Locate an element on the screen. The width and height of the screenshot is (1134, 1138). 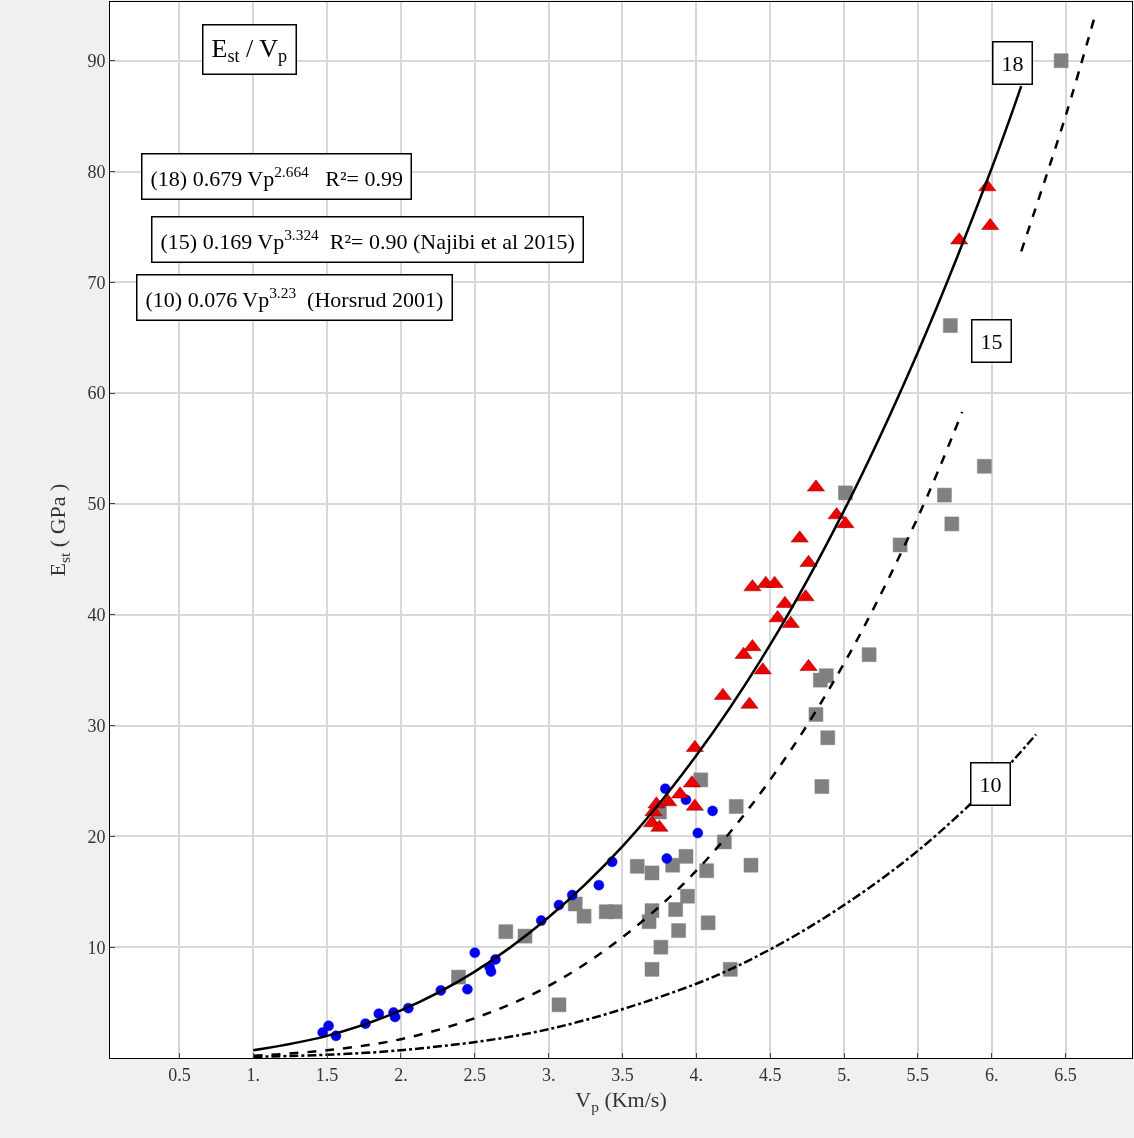
y-tick-label: 20 is located at coordinates (96, 836).